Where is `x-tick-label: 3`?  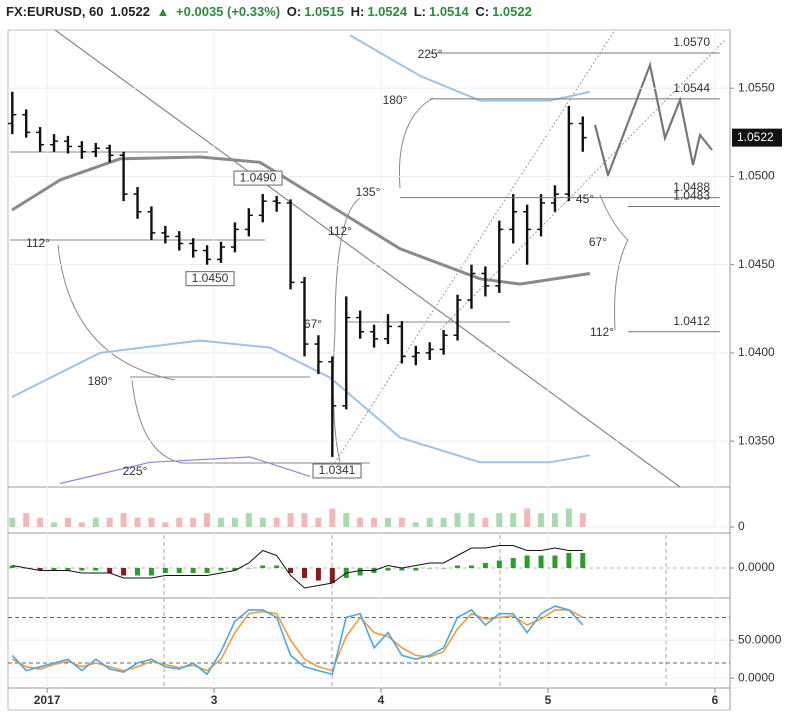 x-tick-label: 3 is located at coordinates (214, 700).